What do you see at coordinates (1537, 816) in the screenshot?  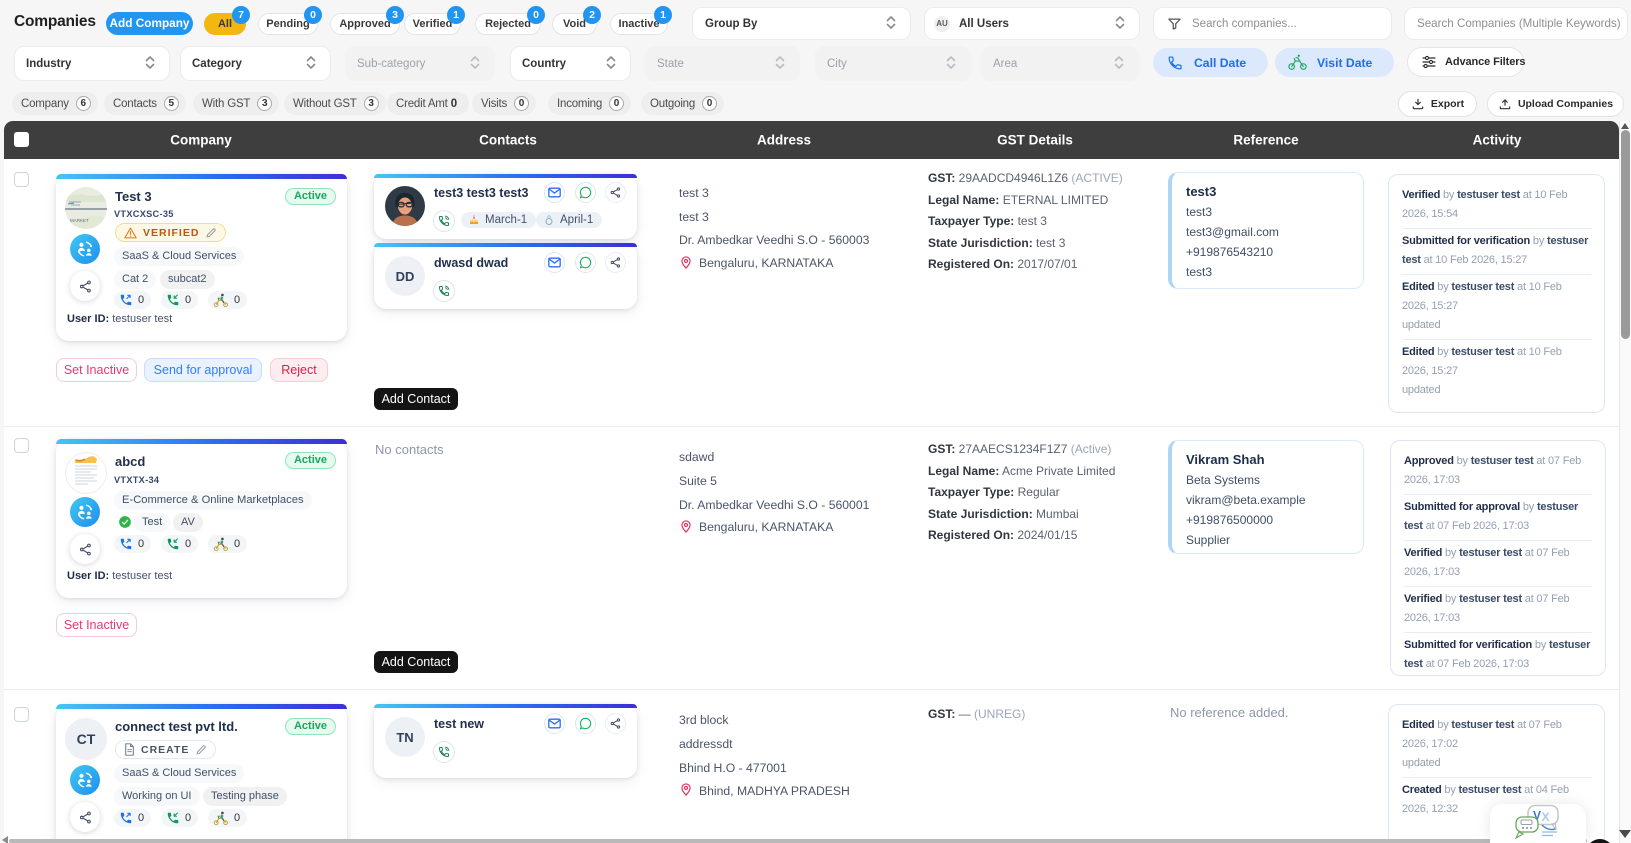 I see `svg-text: V` at bounding box center [1537, 816].